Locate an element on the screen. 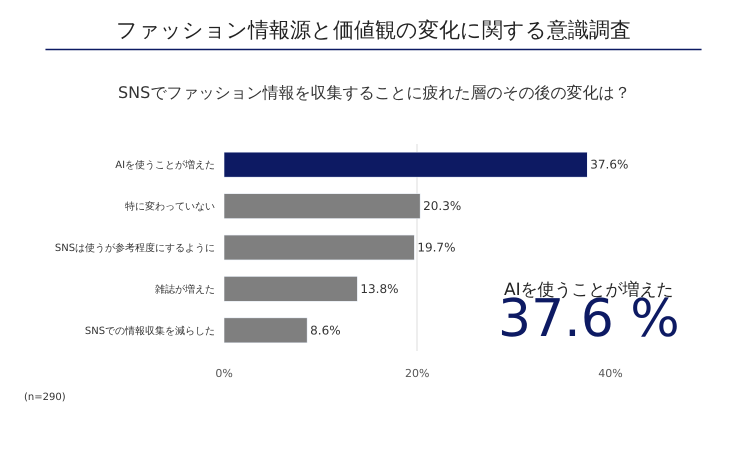 The width and height of the screenshot is (750, 450). x-tick-label: 40% is located at coordinates (610, 373).